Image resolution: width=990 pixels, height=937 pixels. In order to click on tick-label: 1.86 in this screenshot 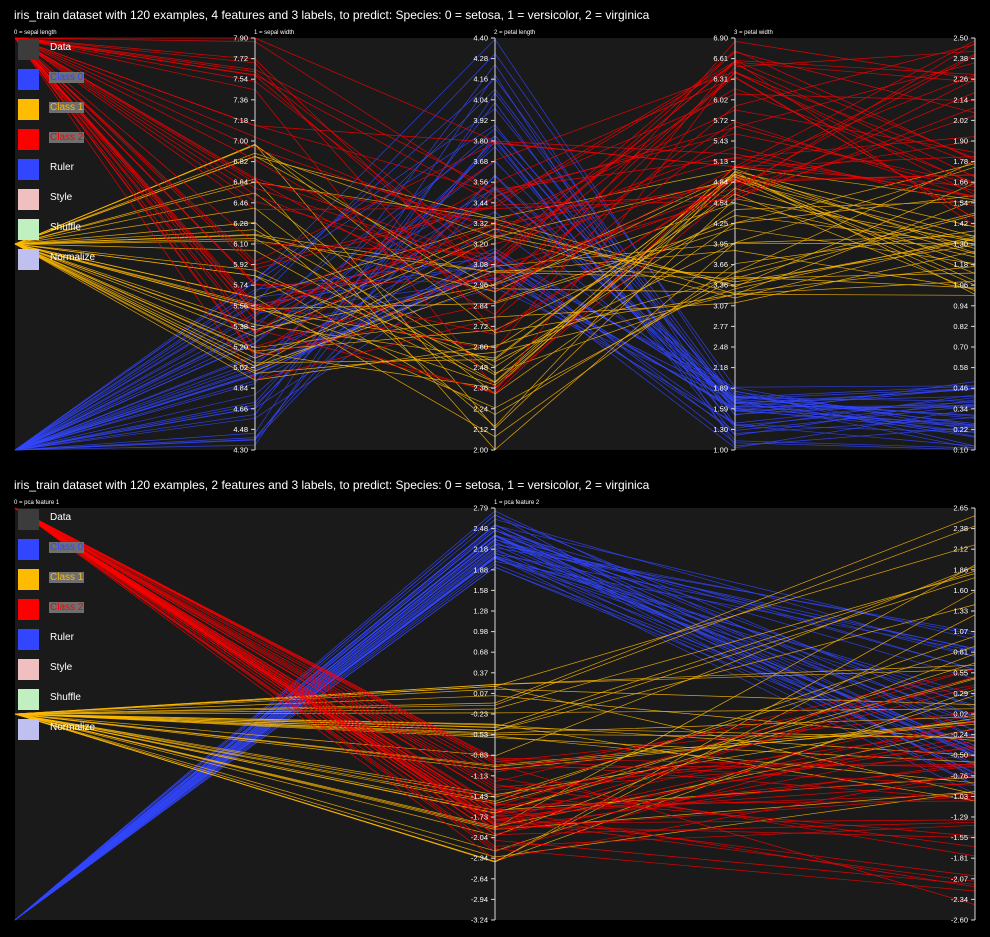, I will do `click(960, 569)`.